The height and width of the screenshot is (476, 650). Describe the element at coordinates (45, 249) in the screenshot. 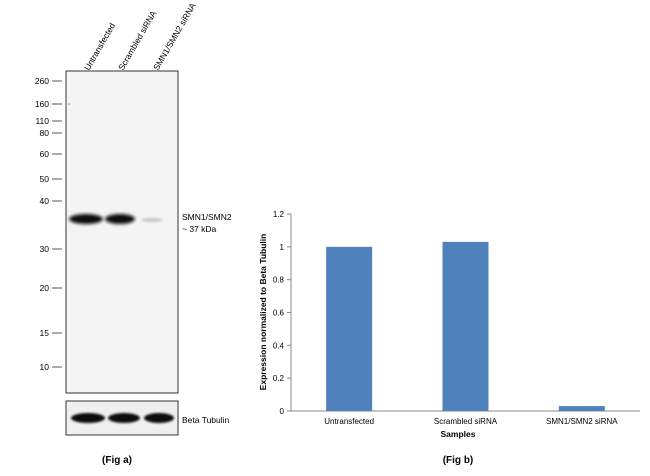

I see `marker-label: 30` at that location.